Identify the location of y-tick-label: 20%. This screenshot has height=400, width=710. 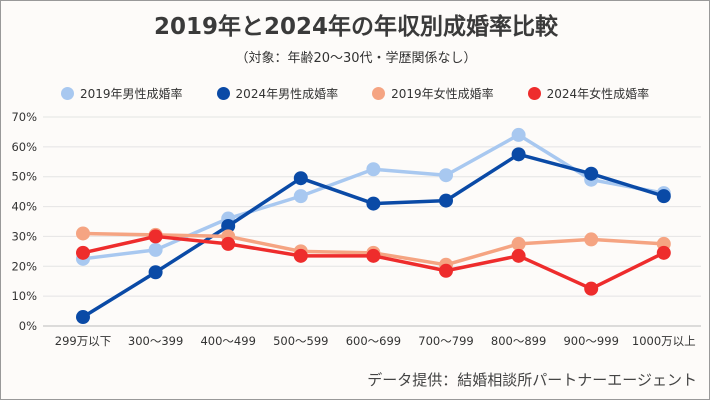
(24, 266).